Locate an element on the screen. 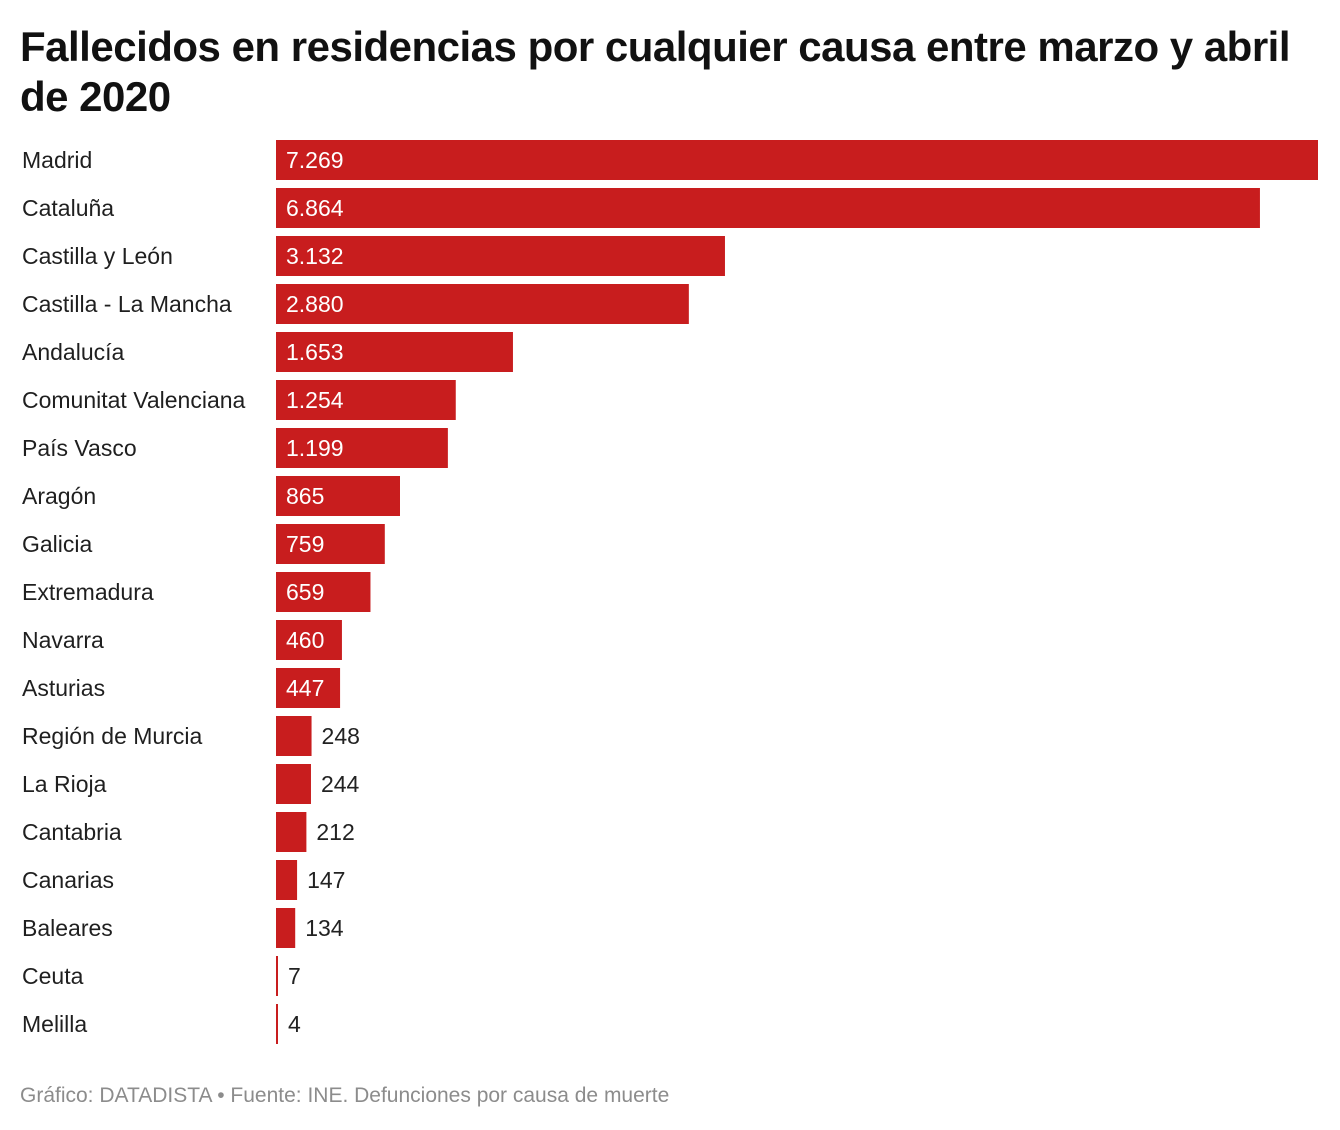 The width and height of the screenshot is (1340, 1130). value-label: 447 is located at coordinates (305, 688).